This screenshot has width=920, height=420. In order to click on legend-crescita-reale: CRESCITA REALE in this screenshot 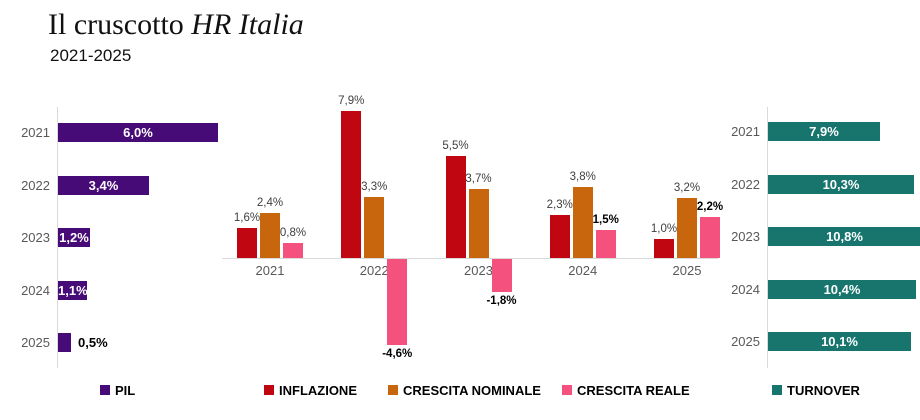, I will do `click(626, 390)`.